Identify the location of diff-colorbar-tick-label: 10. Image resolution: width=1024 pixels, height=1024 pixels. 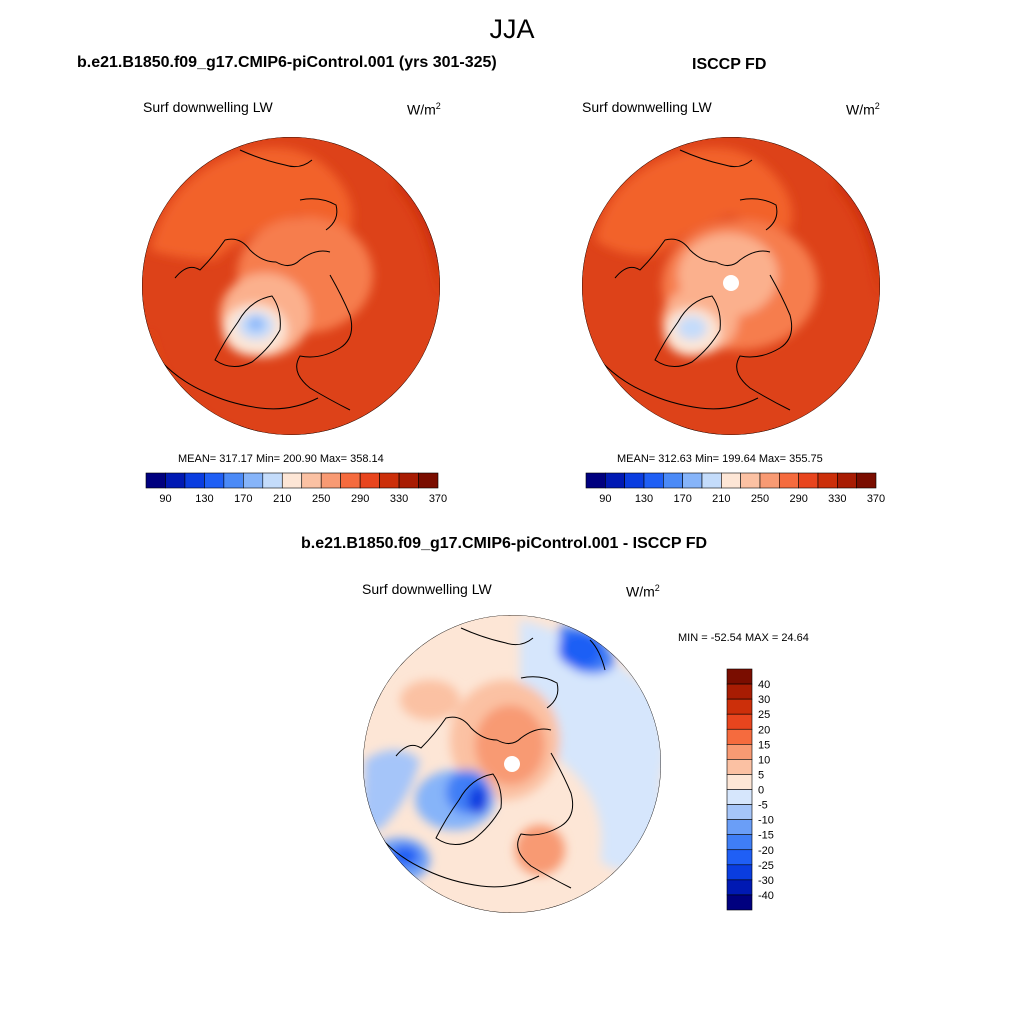
(764, 760).